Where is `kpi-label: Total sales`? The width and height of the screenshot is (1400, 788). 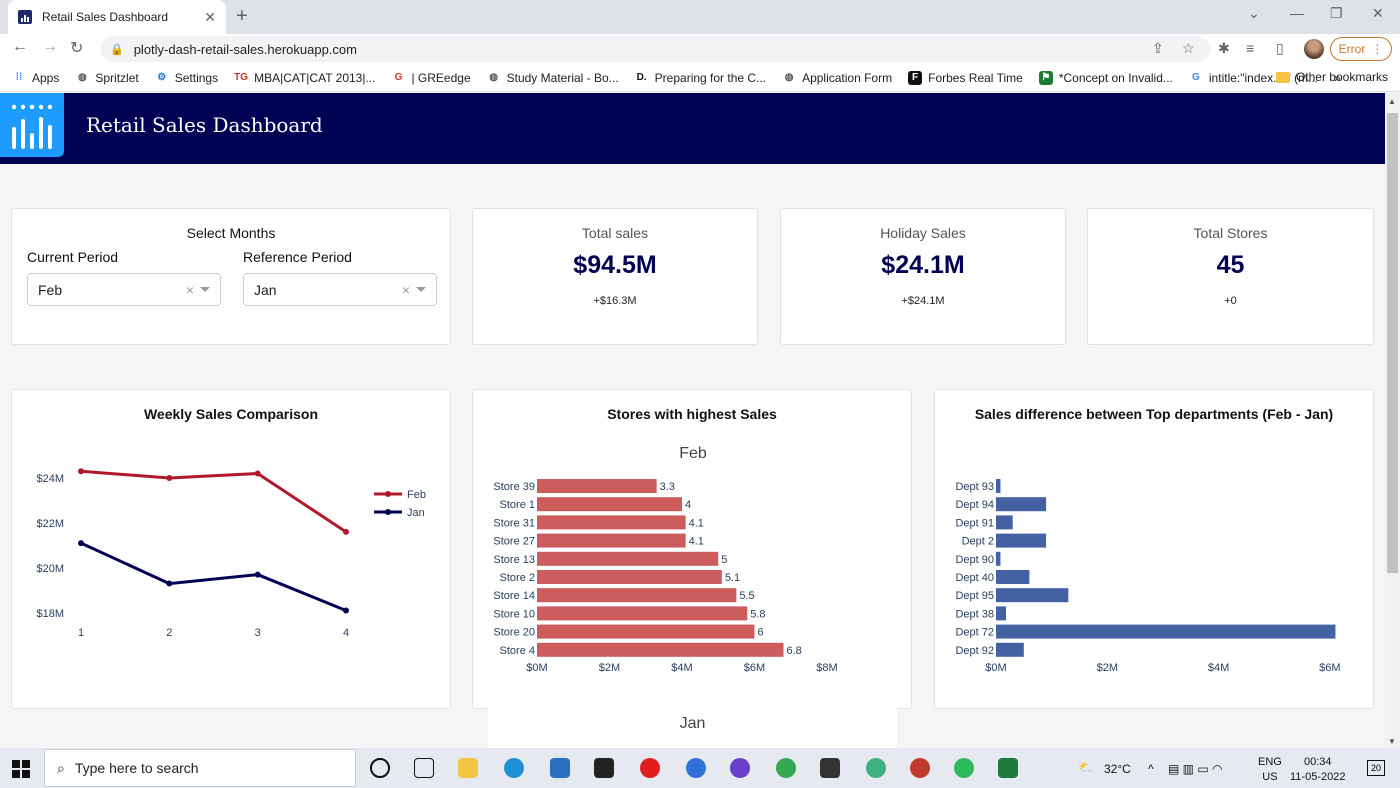
kpi-label: Total sales is located at coordinates (615, 233).